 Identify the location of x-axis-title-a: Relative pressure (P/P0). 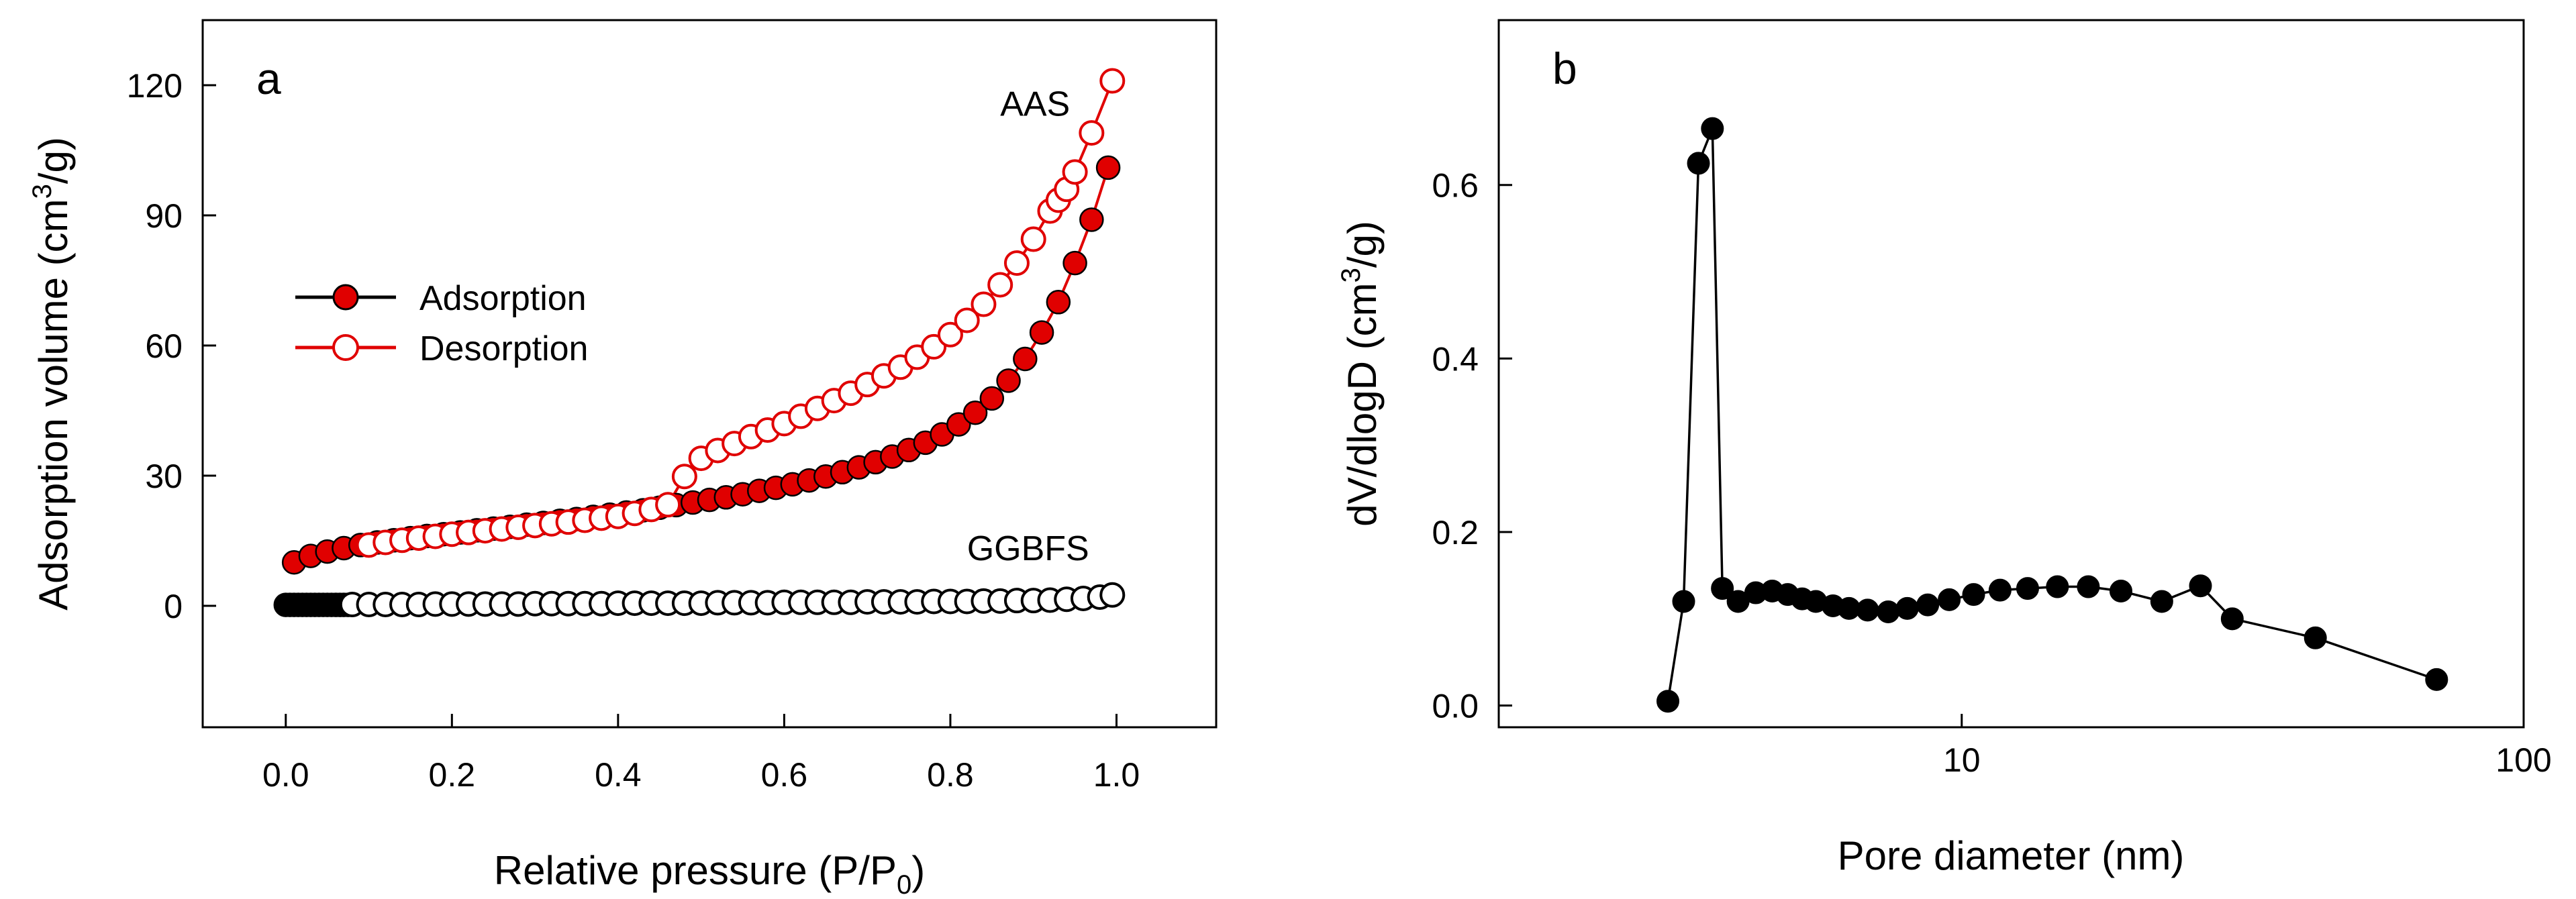
(709, 874).